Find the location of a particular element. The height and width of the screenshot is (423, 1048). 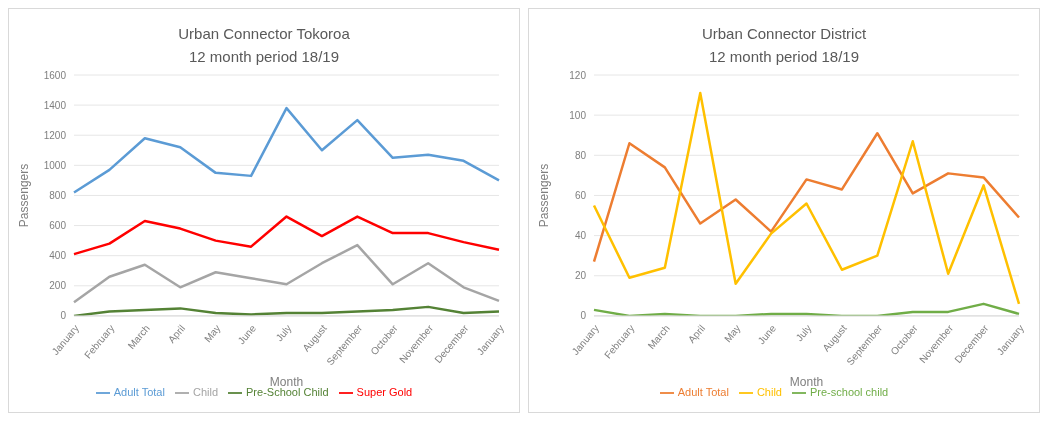

y-tick-label: 800 is located at coordinates (58, 195).